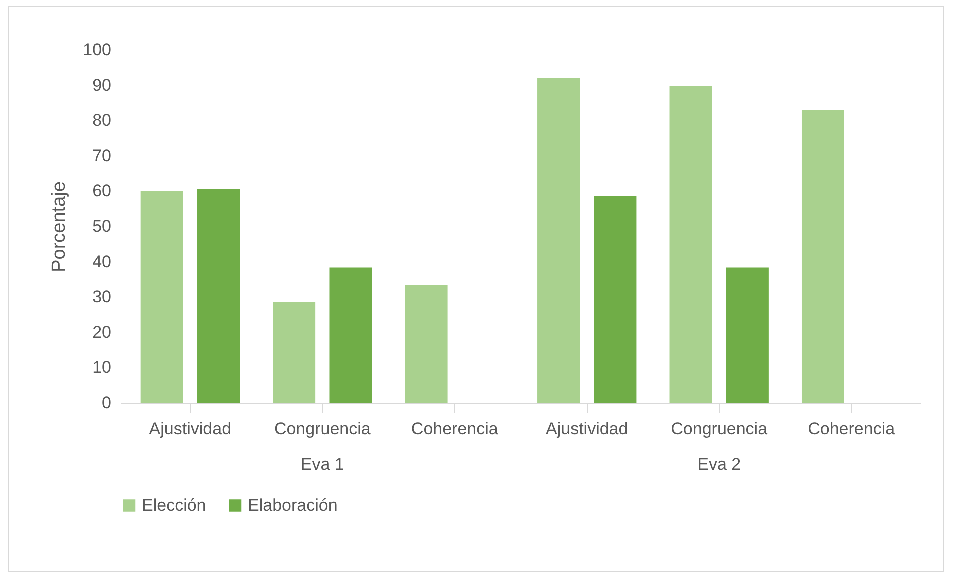 The height and width of the screenshot is (580, 956). I want to click on y-tick-label: 40, so click(102, 262).